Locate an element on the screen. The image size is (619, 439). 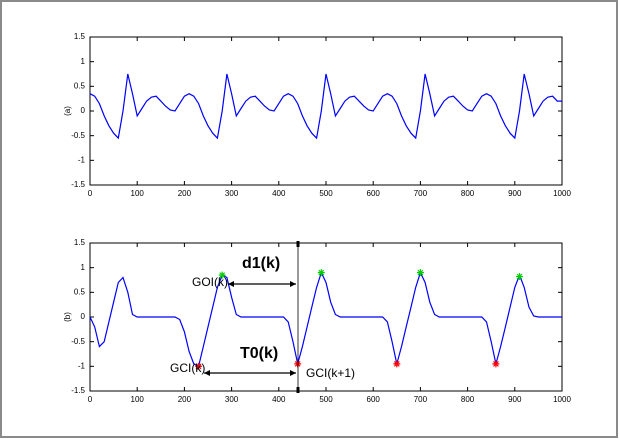
signal-line is located at coordinates (325, 106).